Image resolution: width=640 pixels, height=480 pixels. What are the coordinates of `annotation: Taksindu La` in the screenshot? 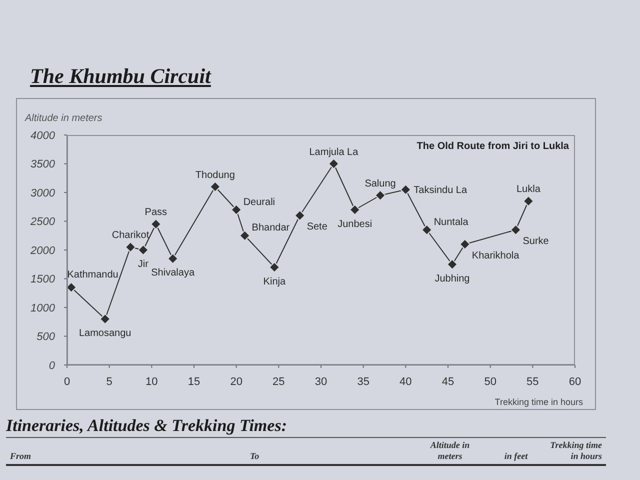 It's located at (441, 190).